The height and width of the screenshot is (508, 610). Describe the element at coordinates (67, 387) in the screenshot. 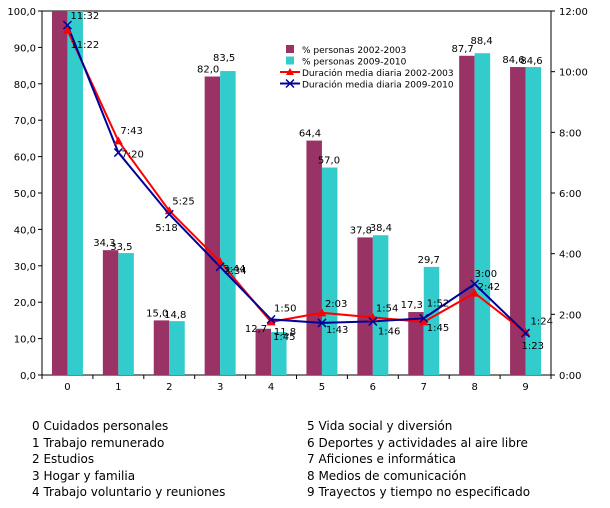

I see `x-tick-label: 0` at that location.